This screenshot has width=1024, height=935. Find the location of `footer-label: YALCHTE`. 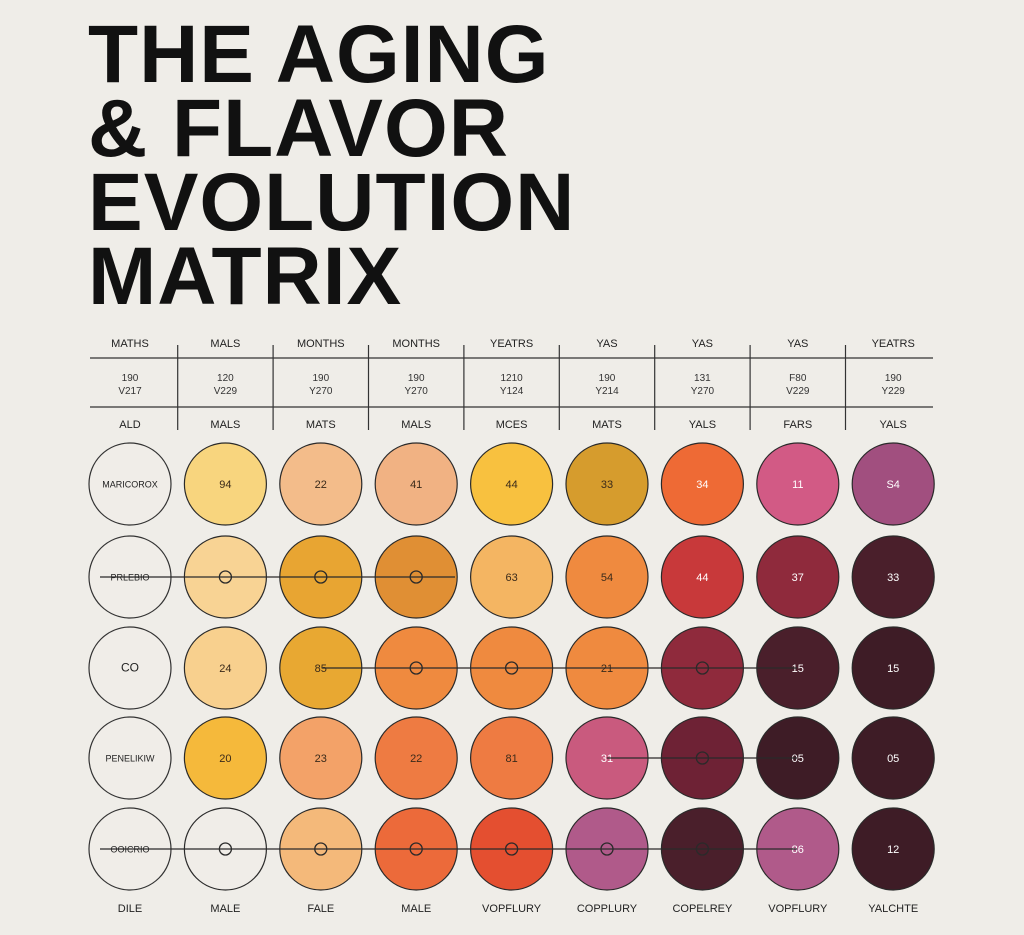

footer-label: YALCHTE is located at coordinates (893, 909).